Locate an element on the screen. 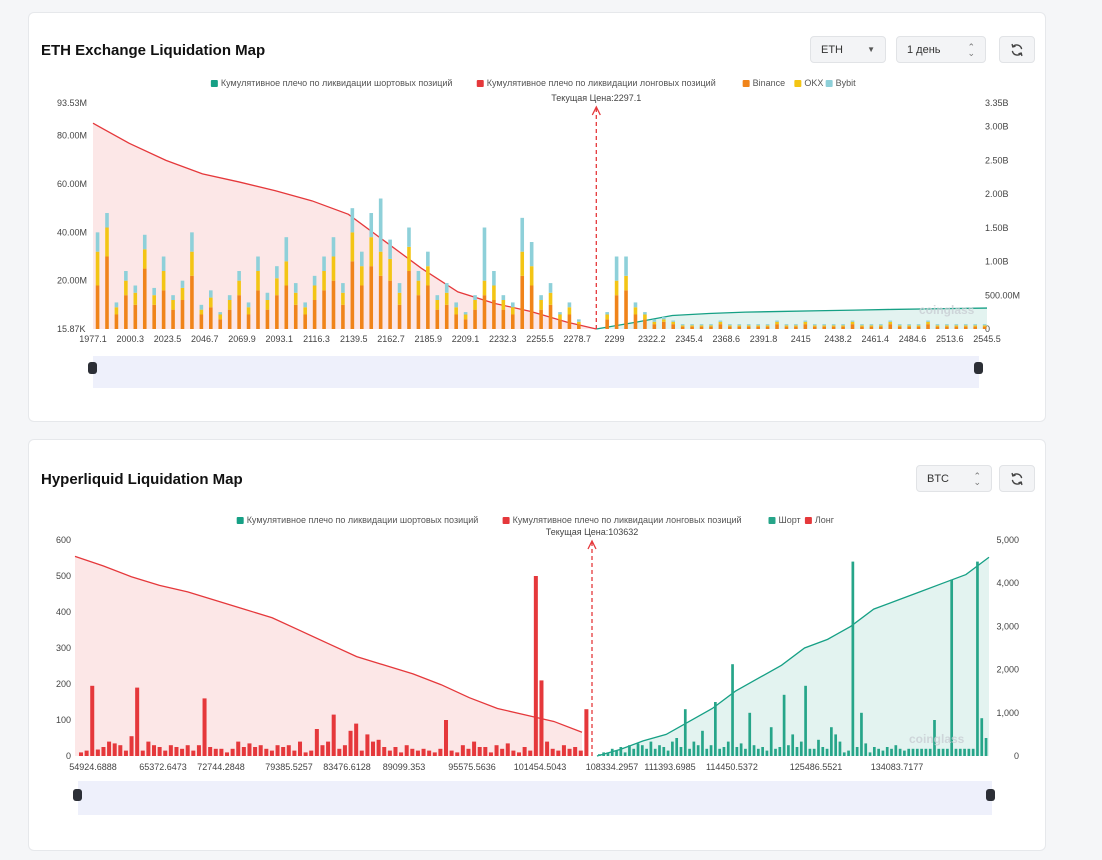  x-tick-label: 2093.1 is located at coordinates (279, 339).